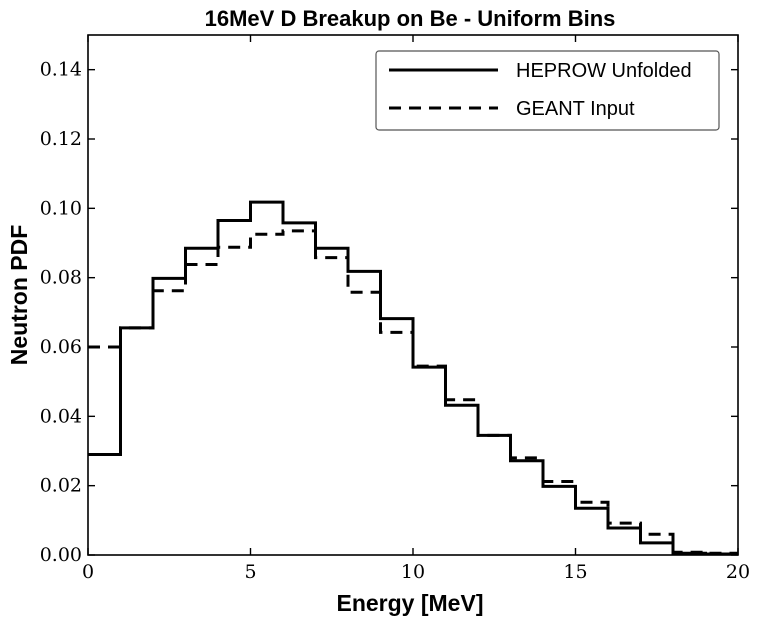 This screenshot has height=624, width=758. Describe the element at coordinates (410, 603) in the screenshot. I see `x-axis-label: Energy [MeV]` at that location.